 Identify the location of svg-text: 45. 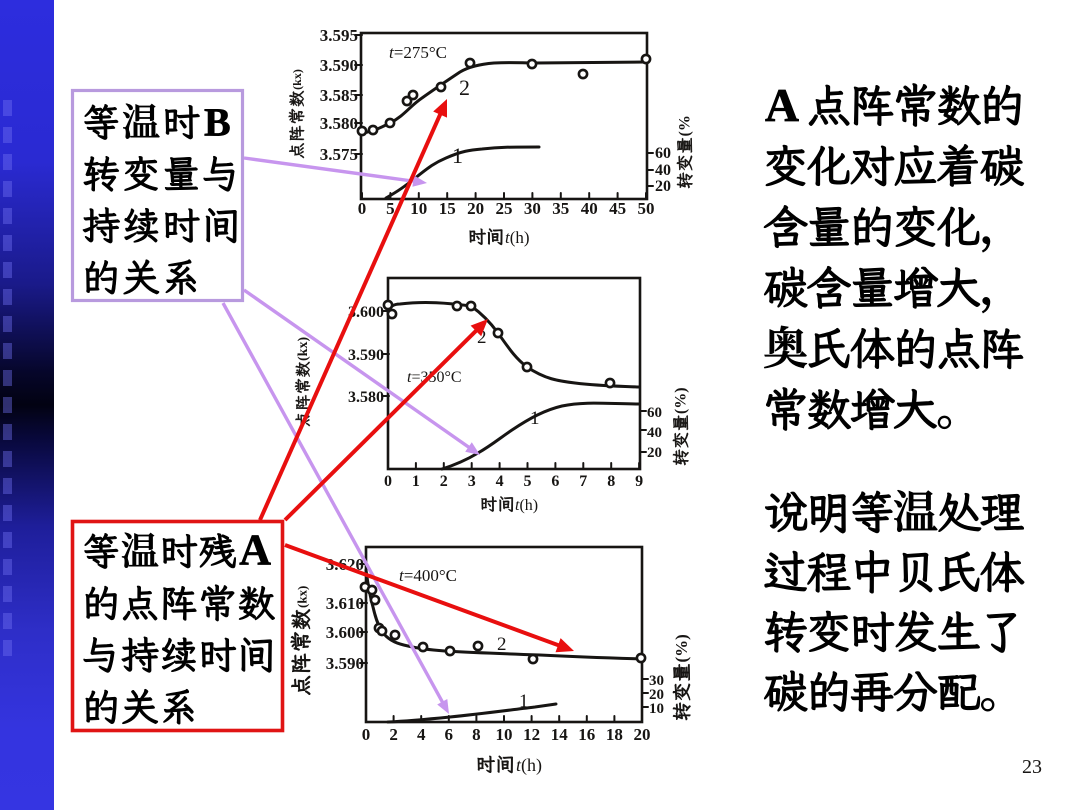
(617, 208).